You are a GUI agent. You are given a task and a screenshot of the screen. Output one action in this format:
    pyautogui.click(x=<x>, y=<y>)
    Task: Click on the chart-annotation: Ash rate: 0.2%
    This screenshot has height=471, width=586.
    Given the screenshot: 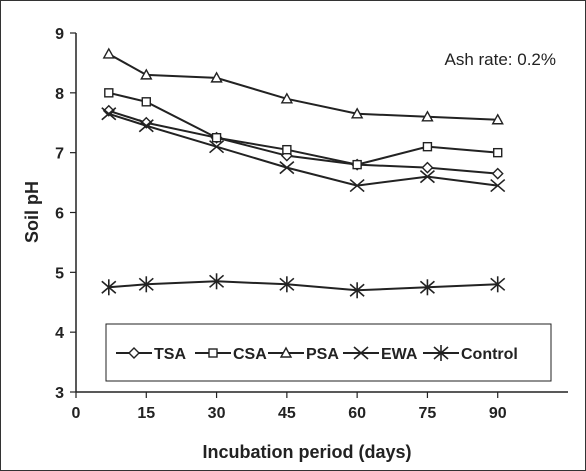 What is the action you would take?
    pyautogui.click(x=500, y=59)
    